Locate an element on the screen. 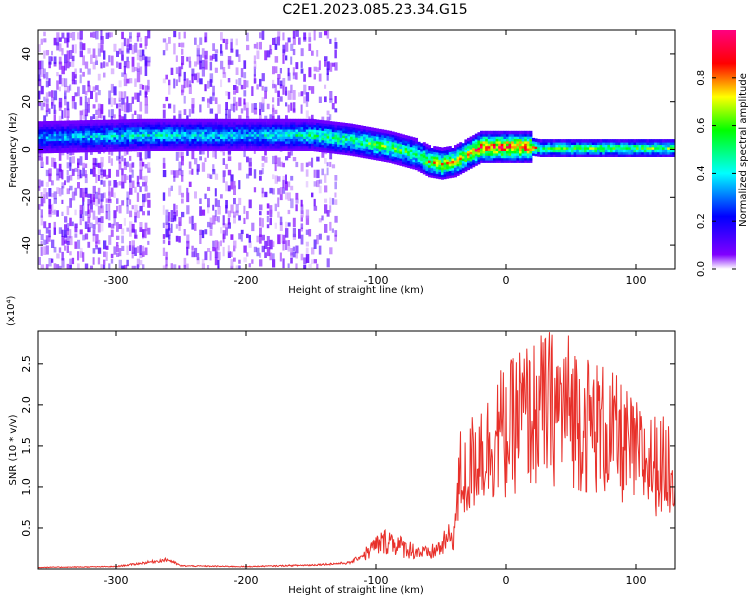 The height and width of the screenshot is (600, 750). colorbar-label: Normalized spectral amplitude is located at coordinates (743, 150).